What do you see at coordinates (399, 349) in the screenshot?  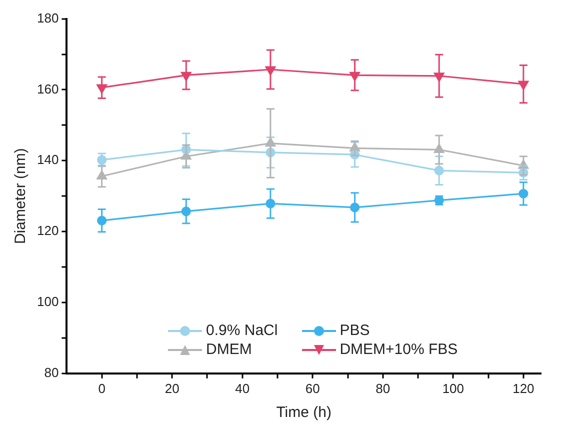 I see `legend-label: DMEM+10% FBS` at bounding box center [399, 349].